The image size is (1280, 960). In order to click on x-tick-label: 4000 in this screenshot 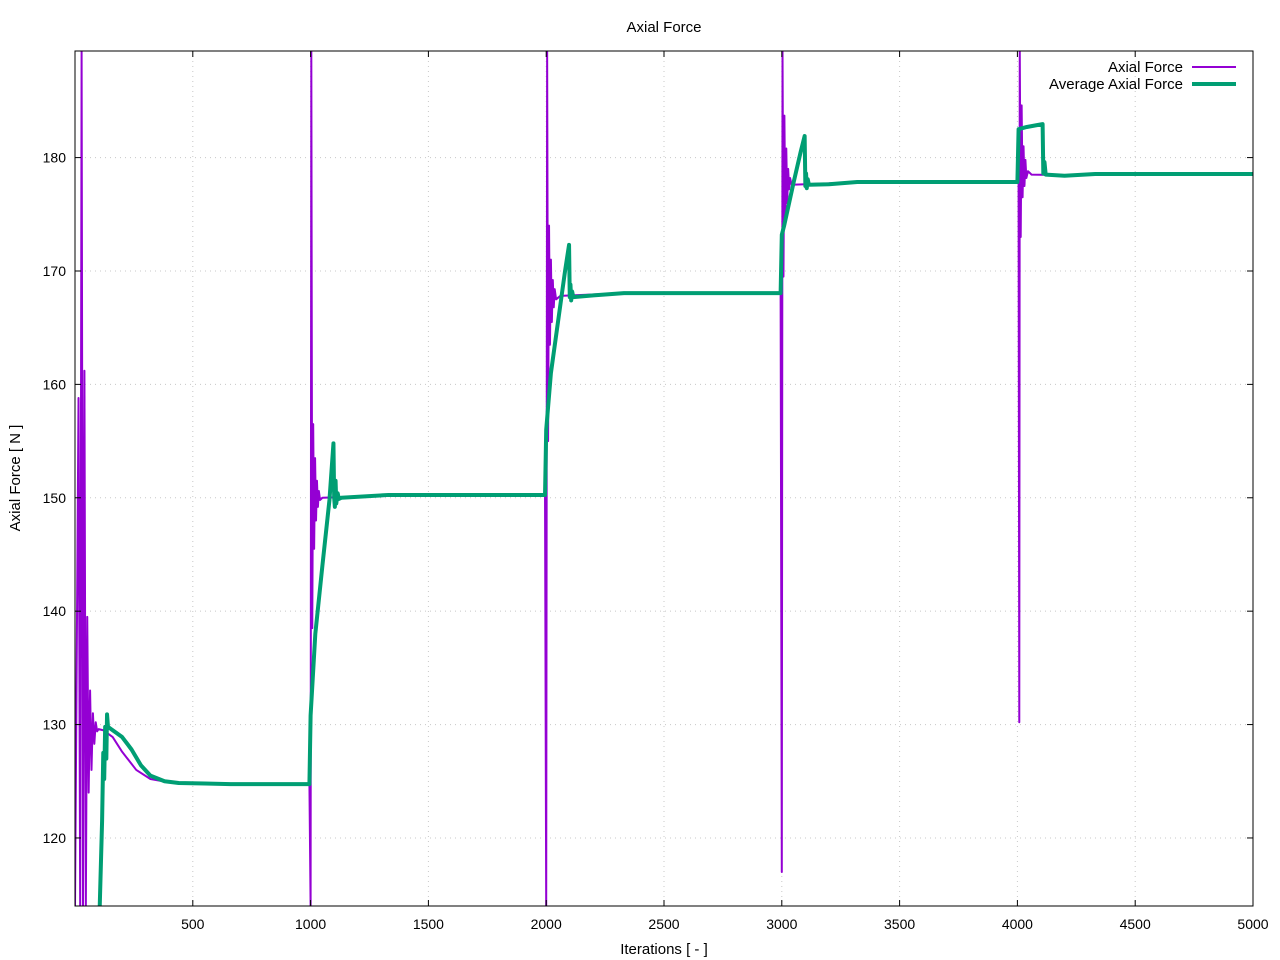, I will do `click(1017, 924)`.